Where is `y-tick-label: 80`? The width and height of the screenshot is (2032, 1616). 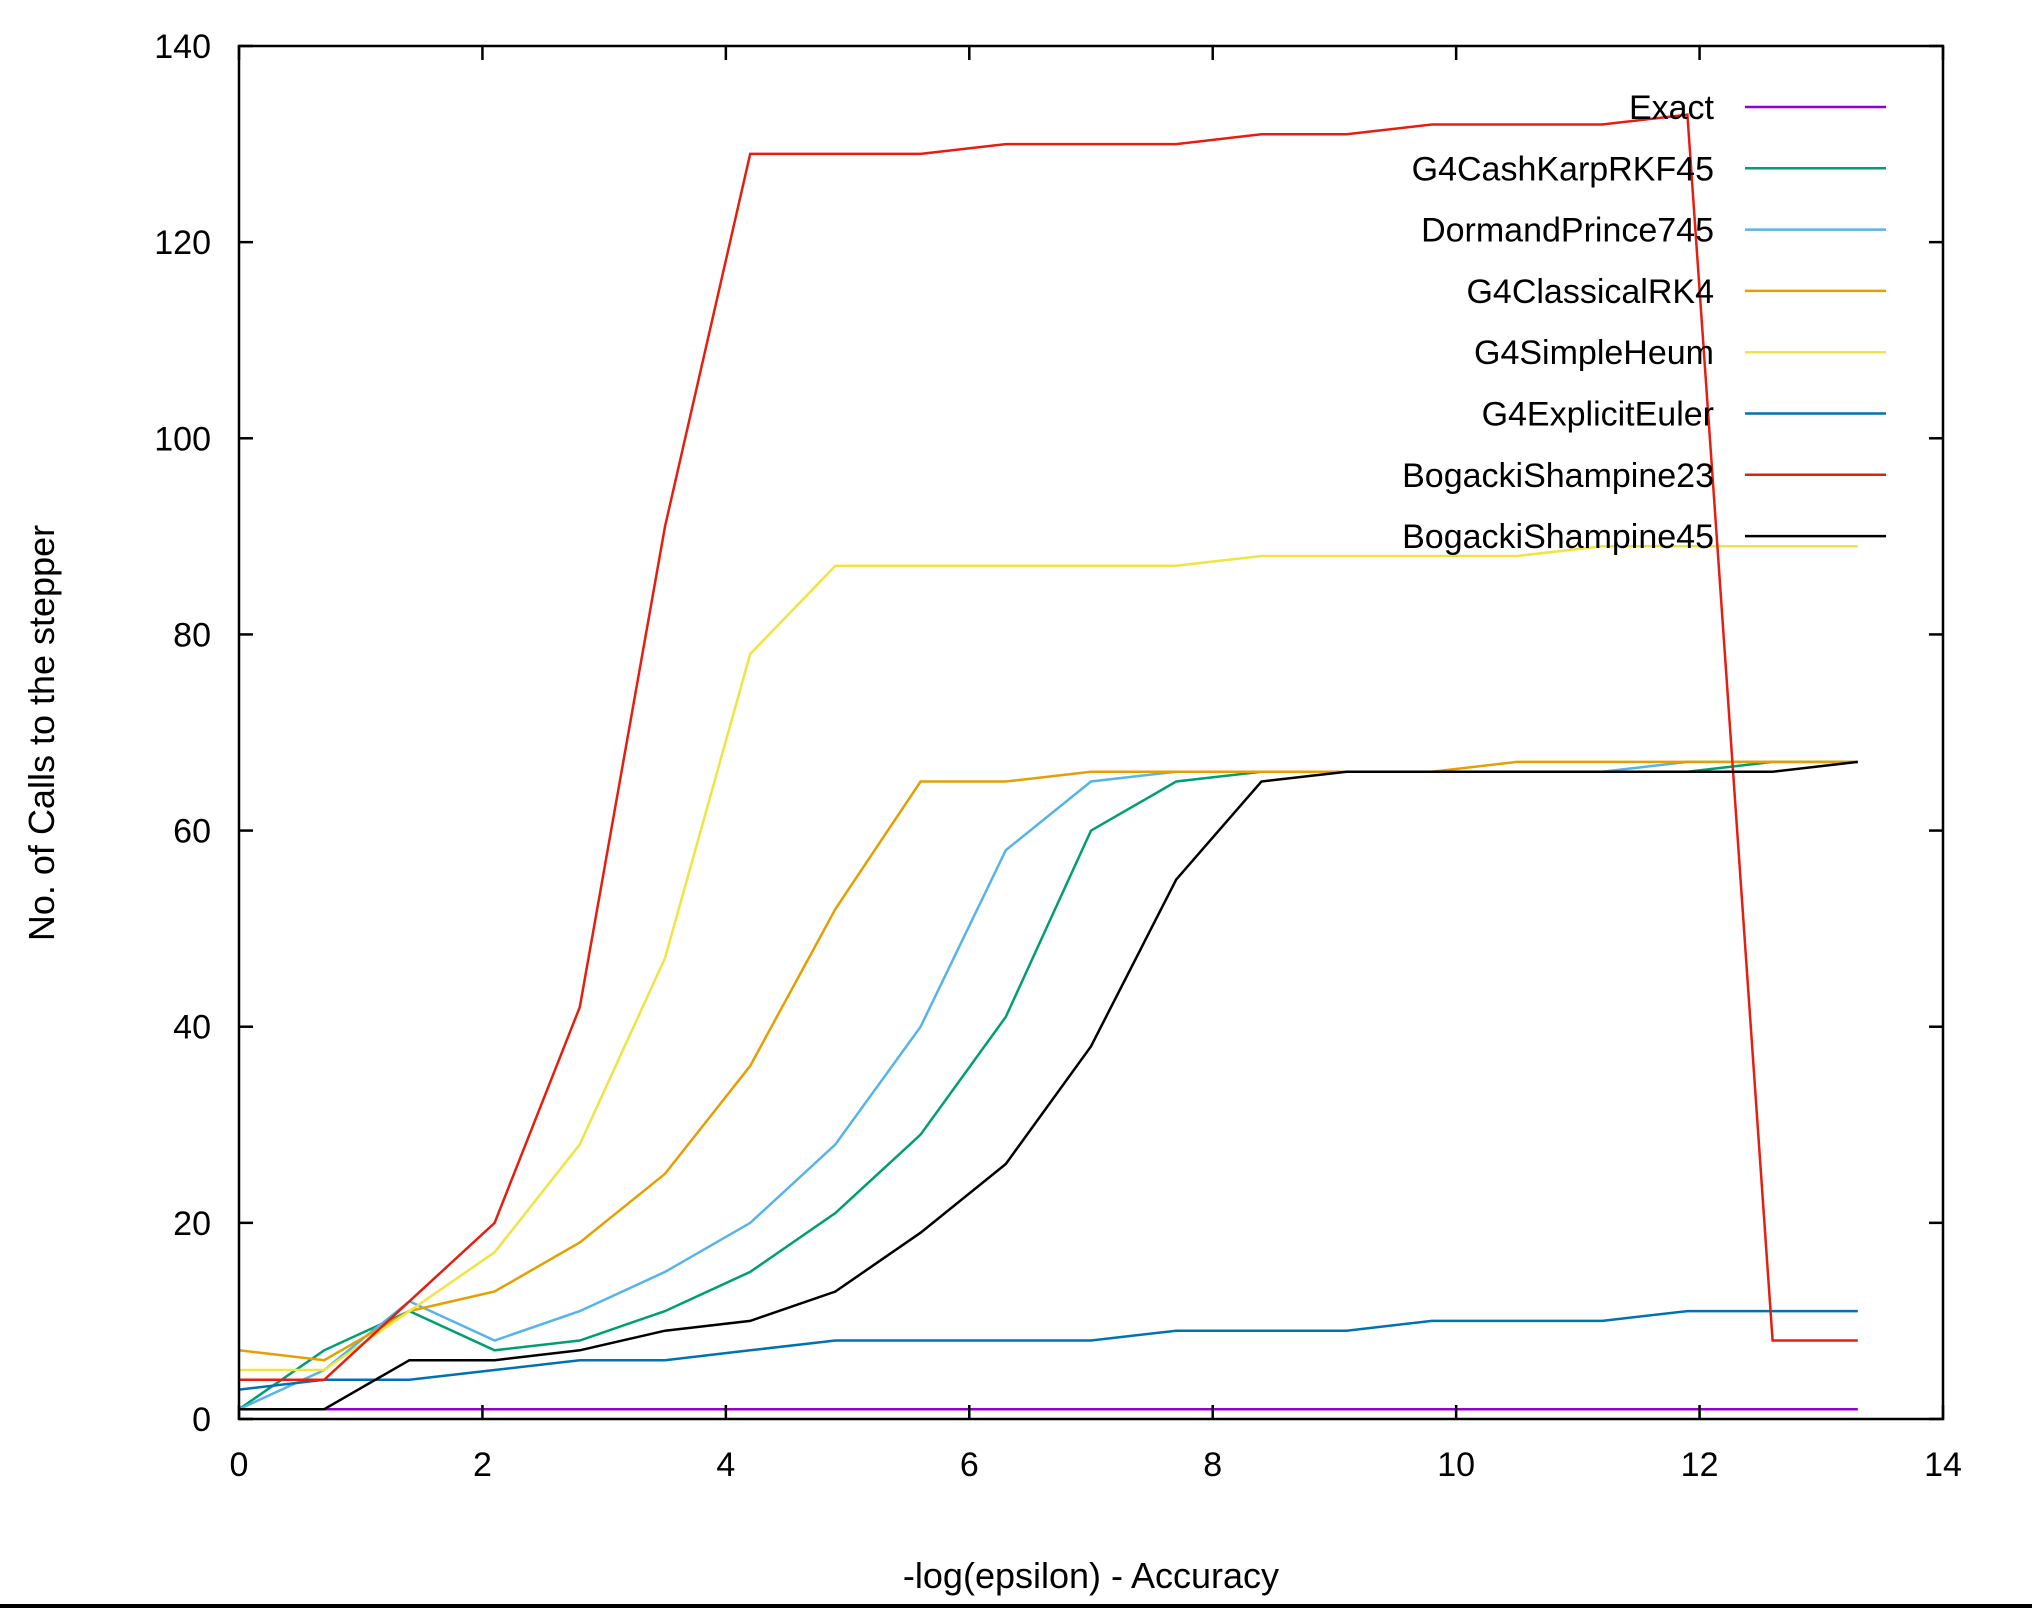
y-tick-label: 80 is located at coordinates (192, 635).